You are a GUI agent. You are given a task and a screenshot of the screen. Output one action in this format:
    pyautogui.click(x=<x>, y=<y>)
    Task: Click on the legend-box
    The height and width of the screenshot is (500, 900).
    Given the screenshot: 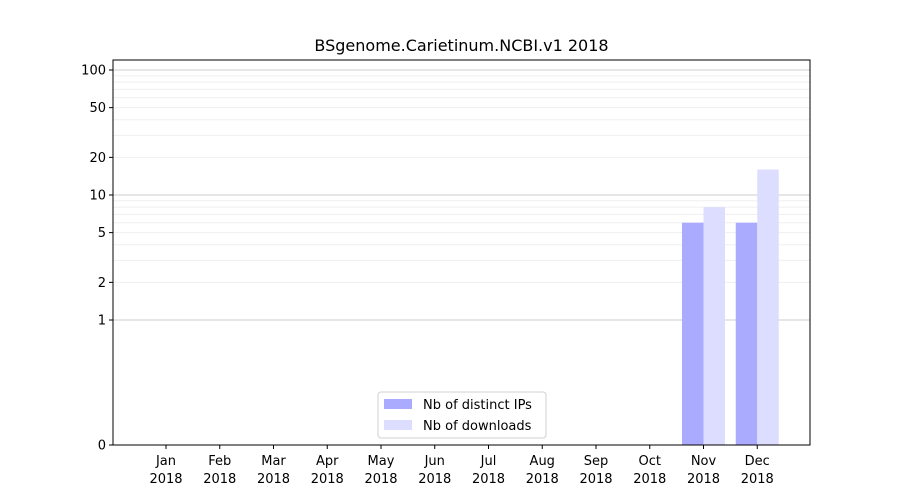 What is the action you would take?
    pyautogui.click(x=462, y=415)
    